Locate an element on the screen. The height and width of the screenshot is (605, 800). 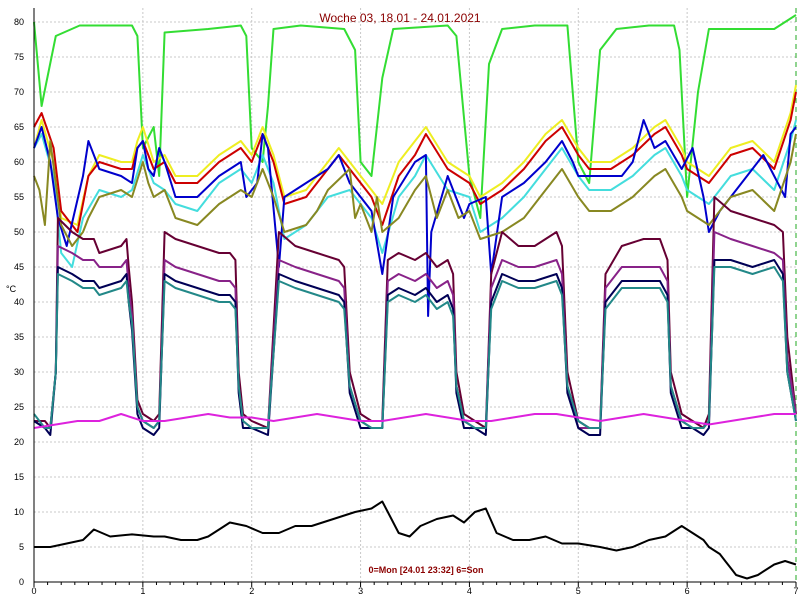
y-tick-label-35: 35 is located at coordinates (19, 337).